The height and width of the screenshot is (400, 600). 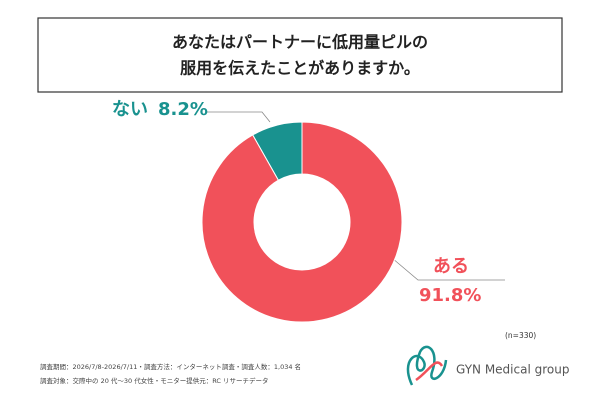 What do you see at coordinates (450, 295) in the screenshot?
I see `value-label: 91.8%` at bounding box center [450, 295].